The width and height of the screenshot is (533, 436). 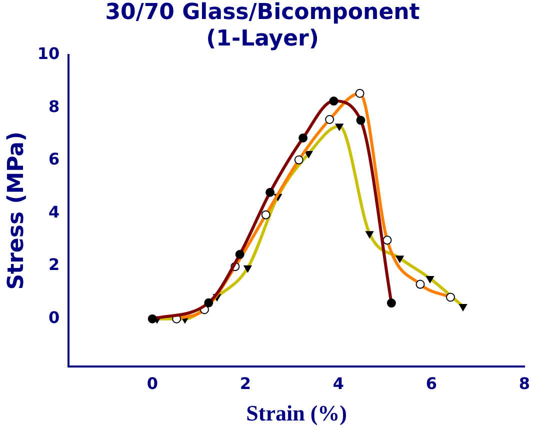 What do you see at coordinates (54, 106) in the screenshot?
I see `y-tick-label: 8` at bounding box center [54, 106].